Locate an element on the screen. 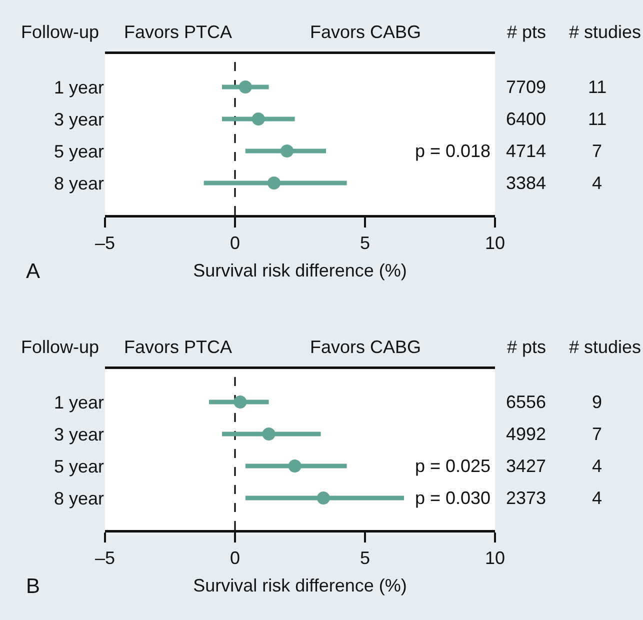 This screenshot has width=643, height=620. annotation: p = 0.030 is located at coordinates (453, 498).